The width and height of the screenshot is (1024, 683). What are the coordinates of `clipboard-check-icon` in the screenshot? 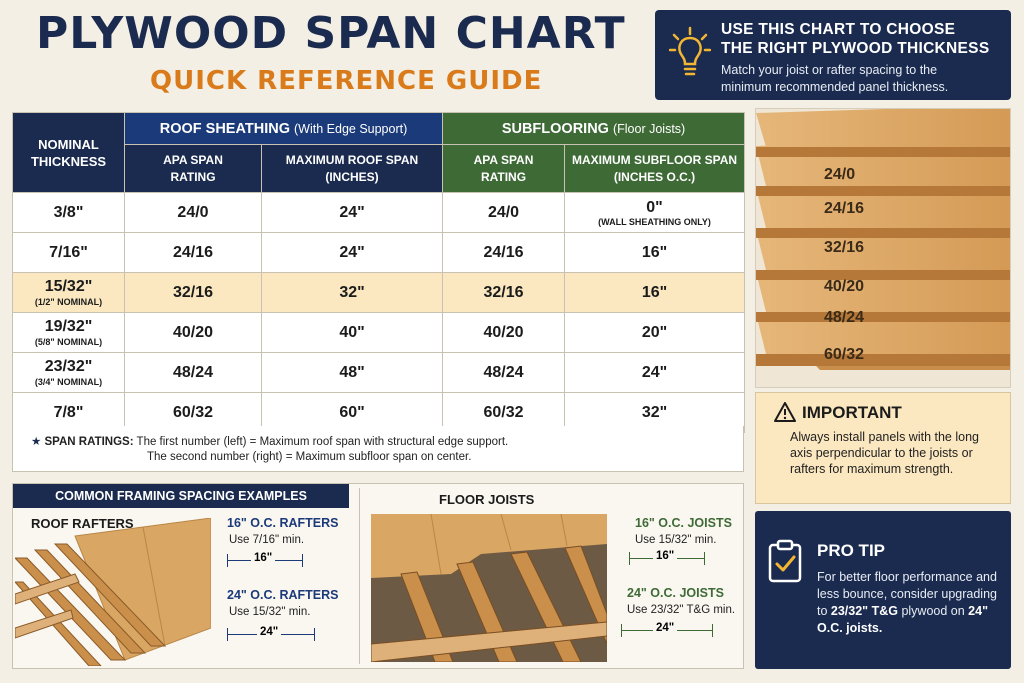 It's located at (785, 561).